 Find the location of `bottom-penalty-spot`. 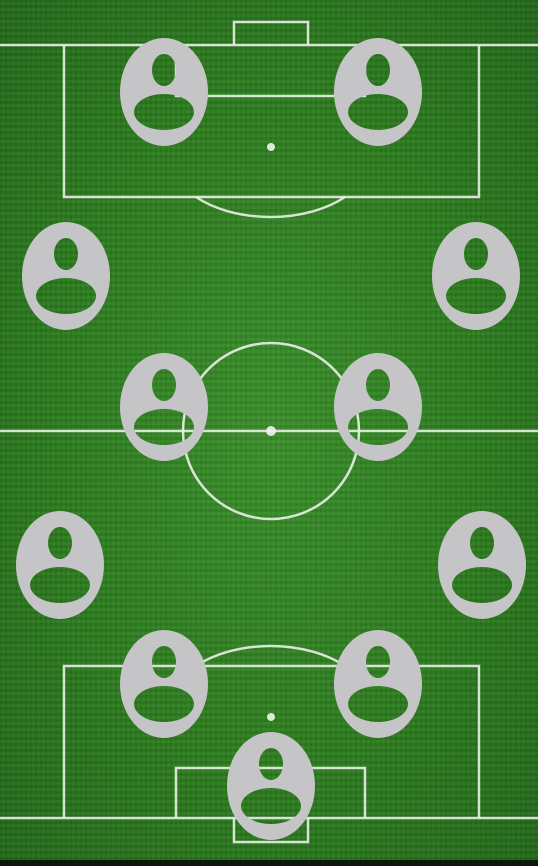

bottom-penalty-spot is located at coordinates (271, 717).